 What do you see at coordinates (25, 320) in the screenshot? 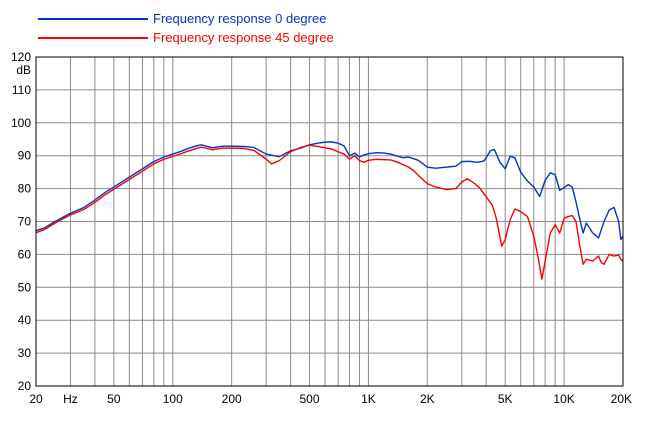
I see `y-tick-label: 40` at bounding box center [25, 320].